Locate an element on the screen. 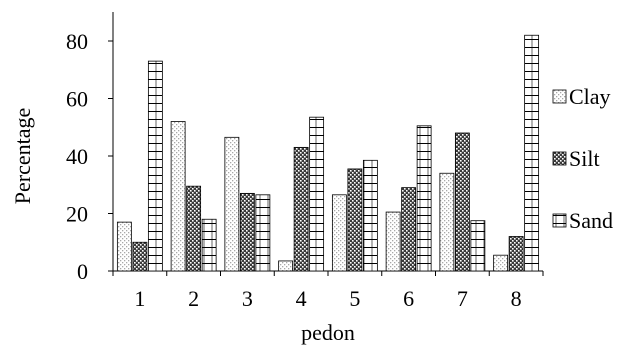  y-tick-label: 60 is located at coordinates (77, 99).